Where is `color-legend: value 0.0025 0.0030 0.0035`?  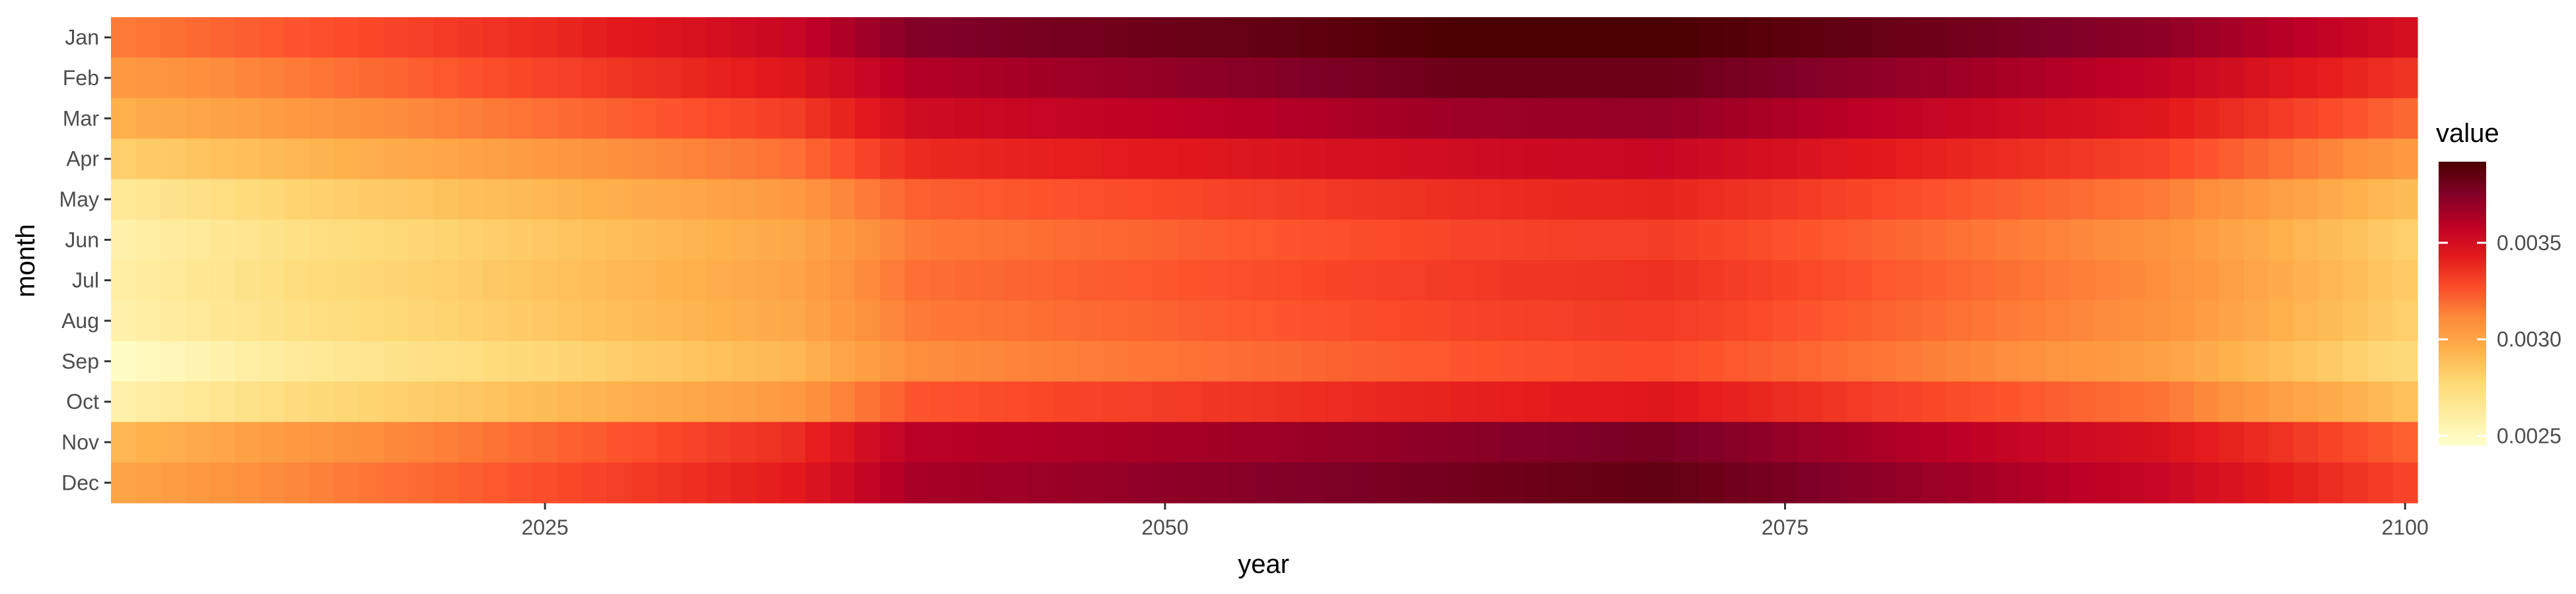
color-legend: value 0.0025 0.0030 0.0035 is located at coordinates (2499, 283).